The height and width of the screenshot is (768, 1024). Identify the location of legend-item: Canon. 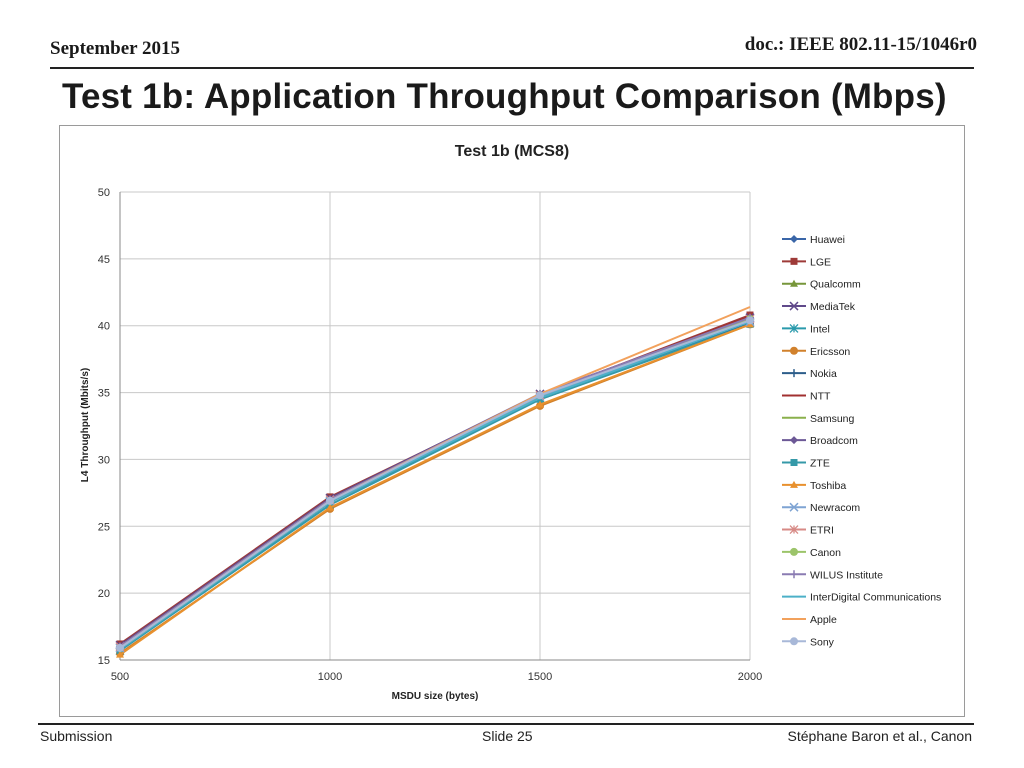
(811, 553).